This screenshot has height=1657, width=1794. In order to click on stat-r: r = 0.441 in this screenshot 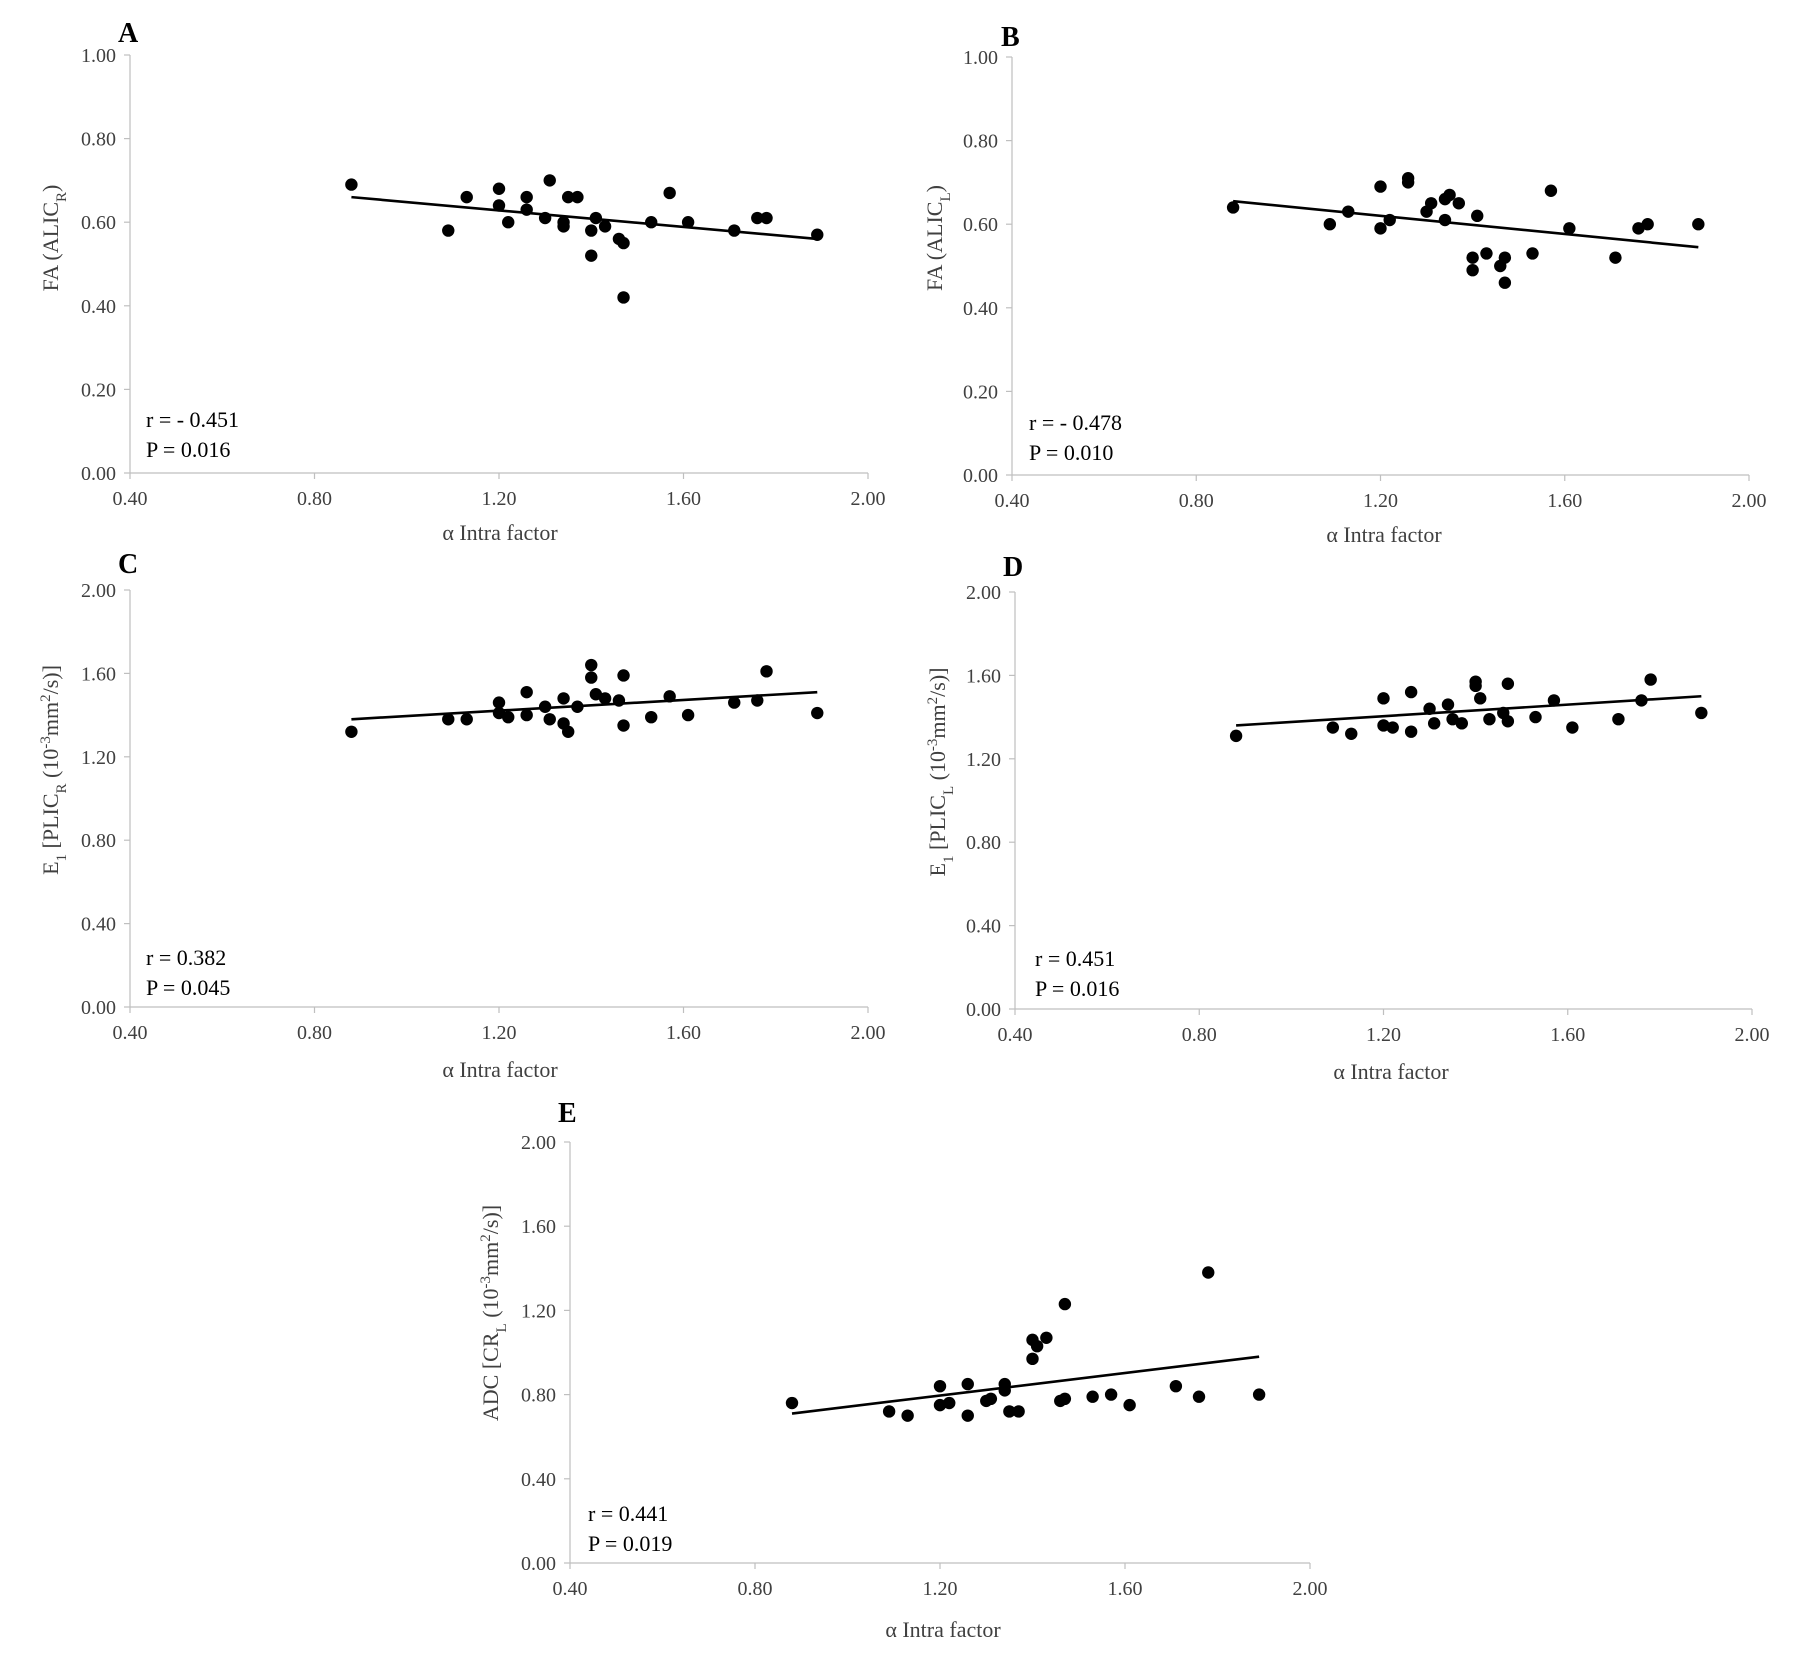, I will do `click(628, 1513)`.